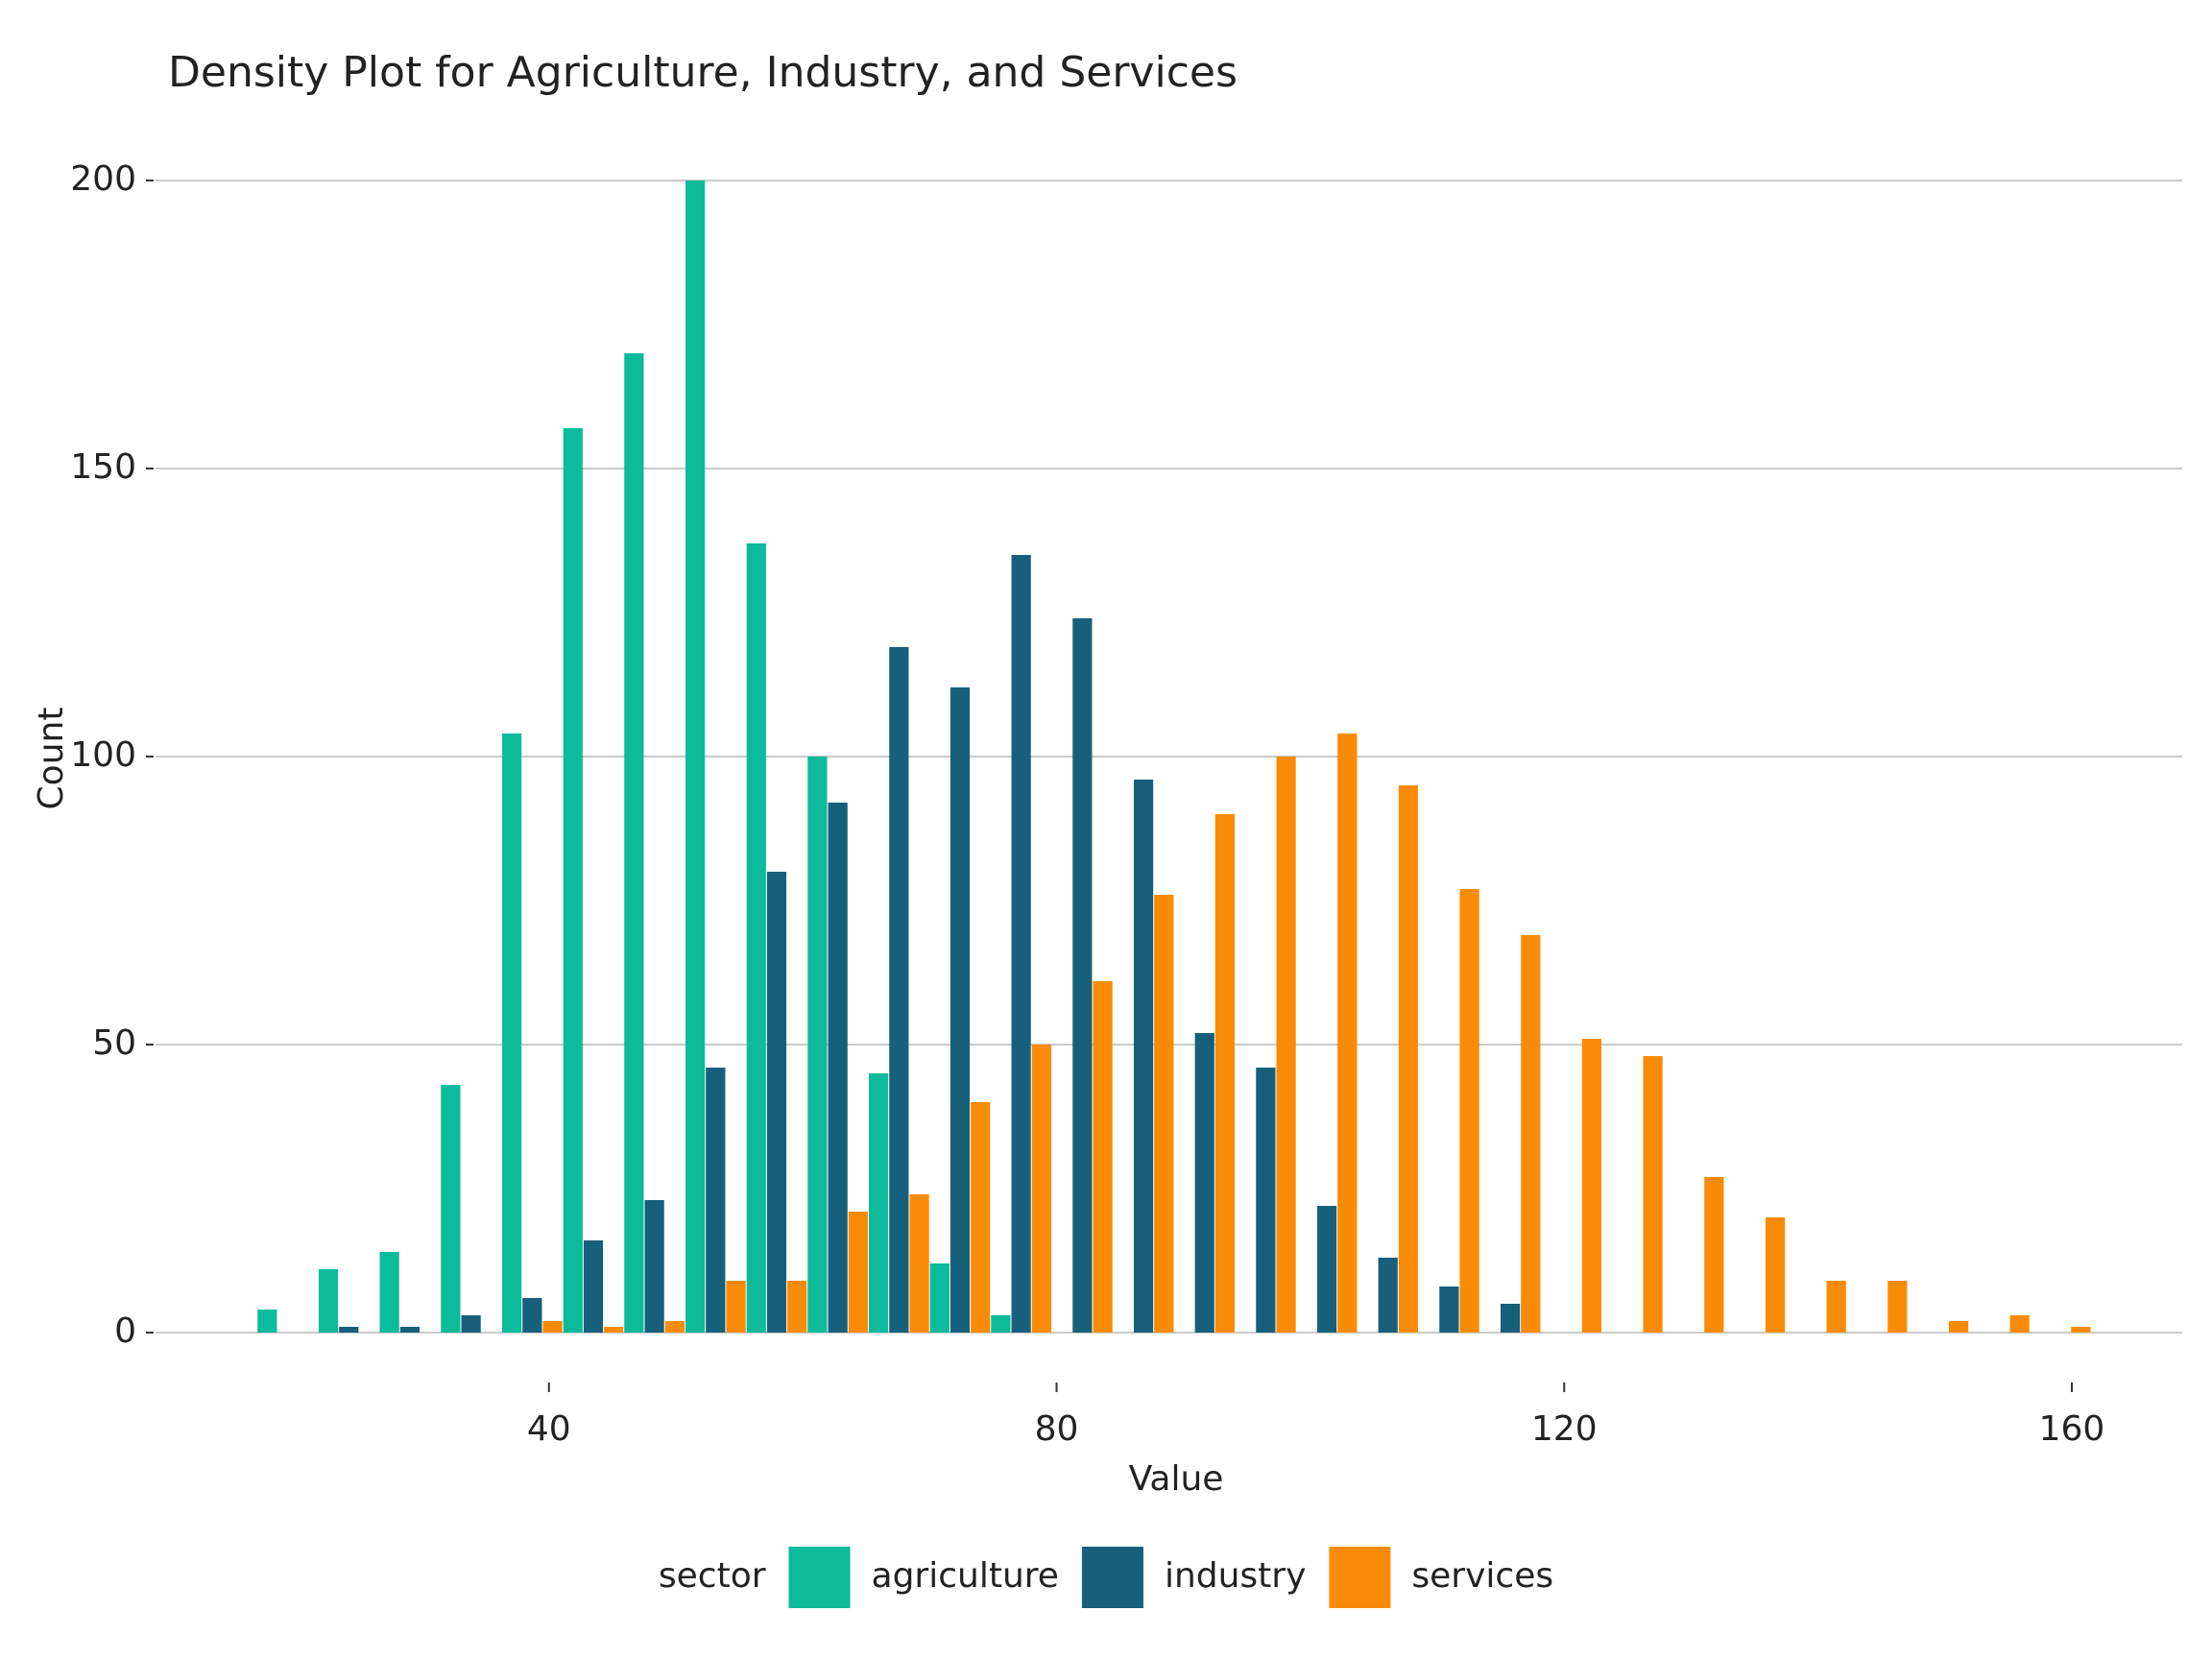 The image size is (2212, 1659). I want to click on y-tick-label: 100, so click(103, 755).